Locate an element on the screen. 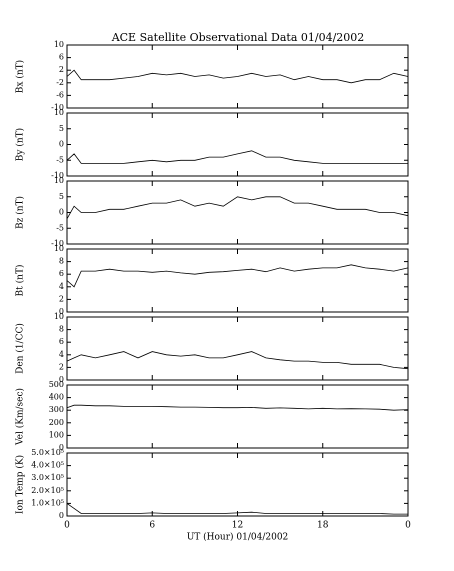 This screenshot has height=571, width=454. x-tick-label: 12 is located at coordinates (237, 526).